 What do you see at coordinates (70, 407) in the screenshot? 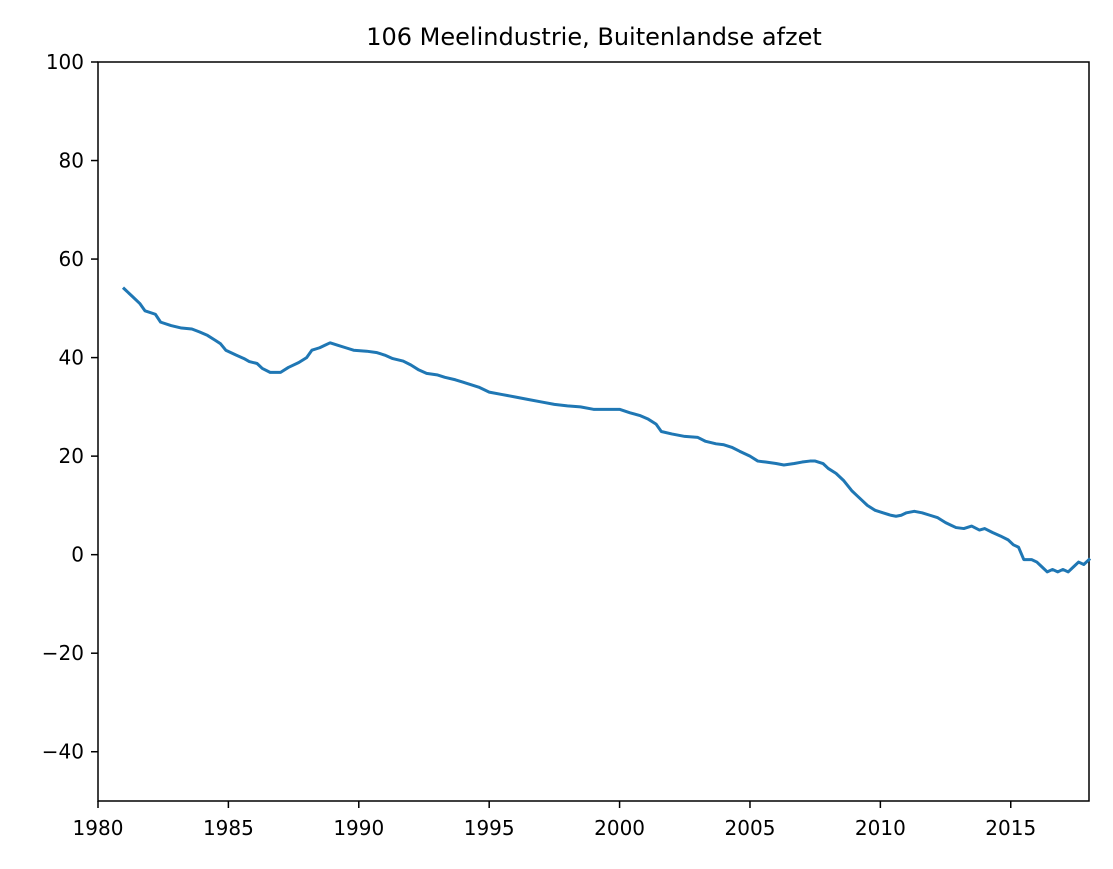
I see `y-axis: −40 −20 0 20 40 60 80 100` at bounding box center [70, 407].